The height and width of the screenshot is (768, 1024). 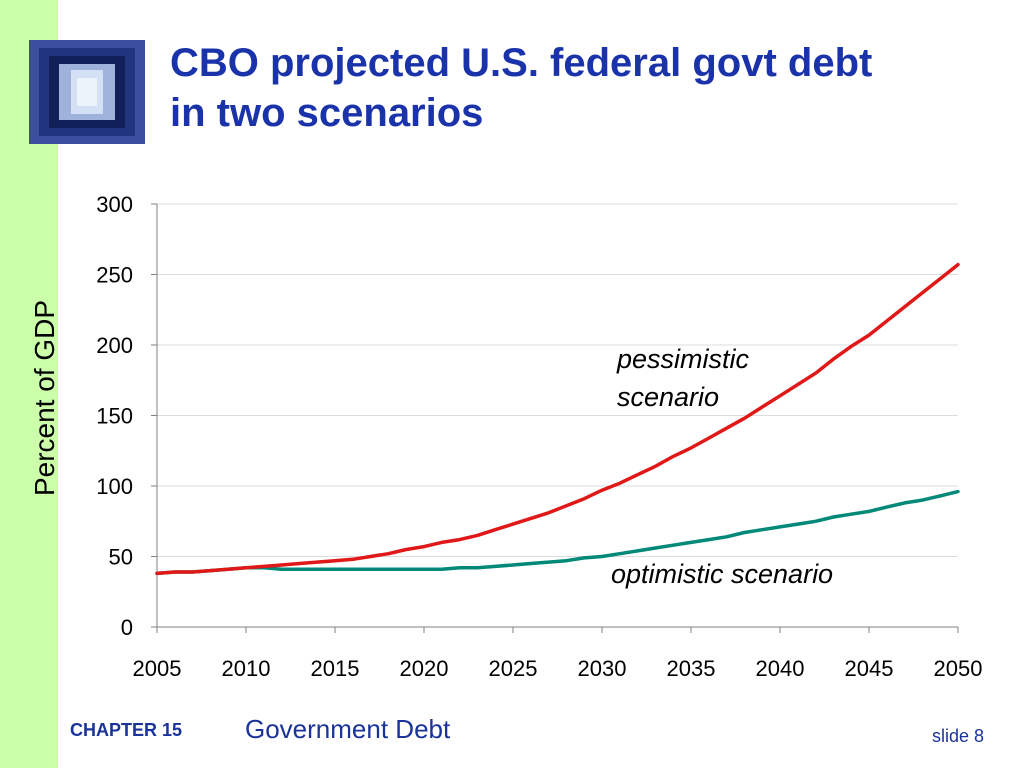 What do you see at coordinates (869, 668) in the screenshot?
I see `x-tick-label: 2045` at bounding box center [869, 668].